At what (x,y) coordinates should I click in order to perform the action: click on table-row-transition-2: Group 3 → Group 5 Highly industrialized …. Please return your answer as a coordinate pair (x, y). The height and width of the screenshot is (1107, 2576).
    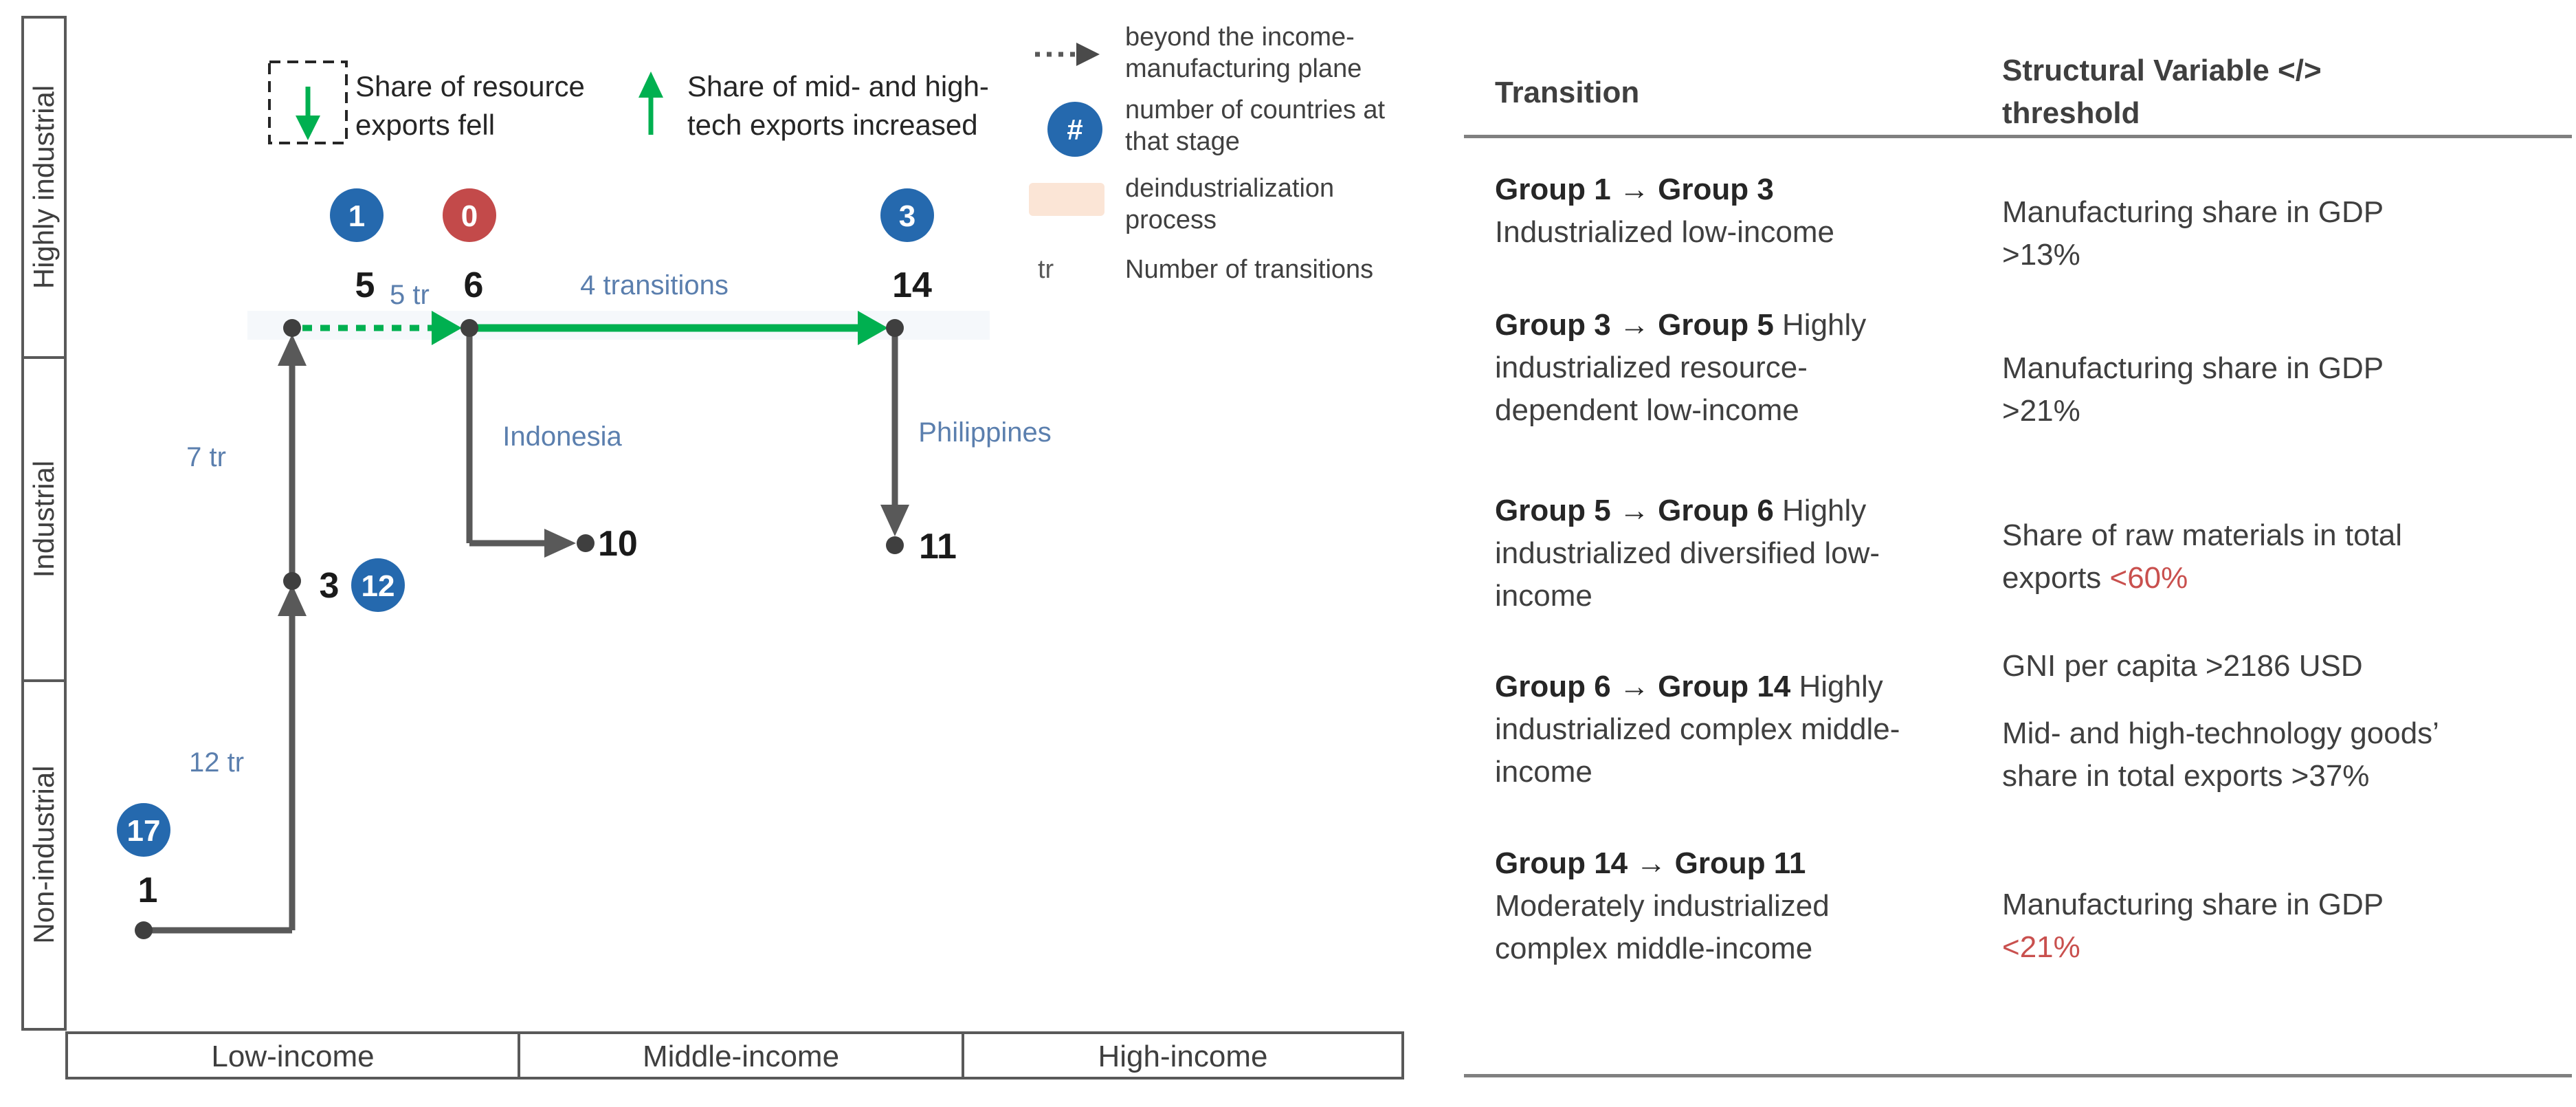
    Looking at the image, I should click on (1701, 368).